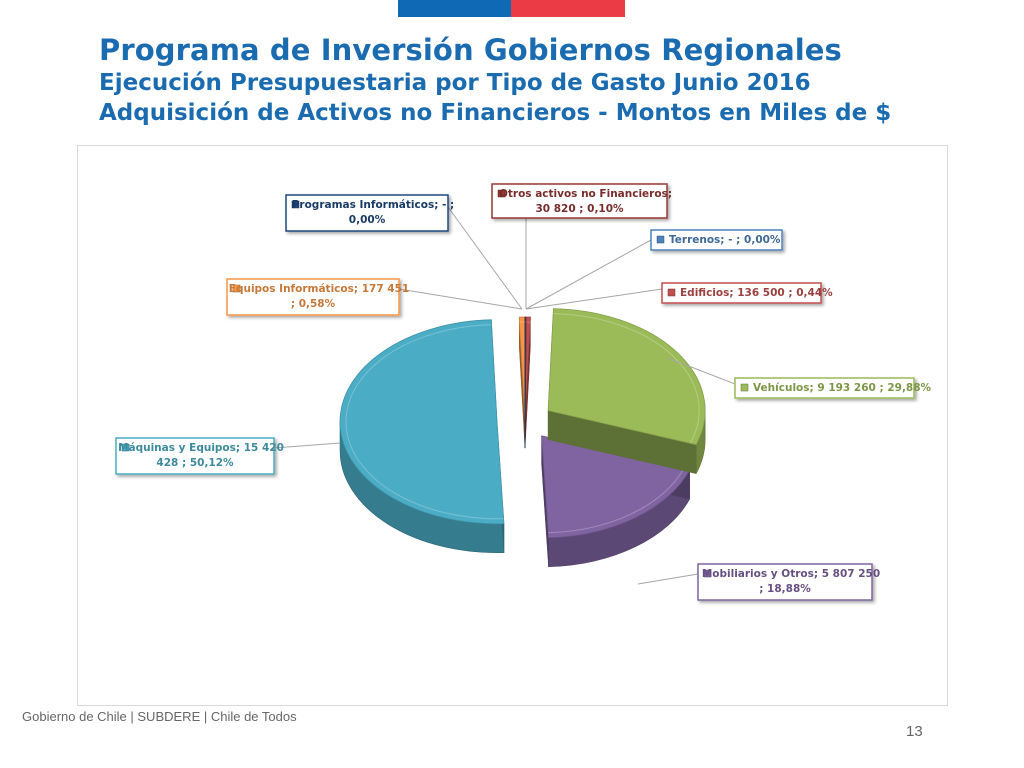  I want to click on pie-slice-veh-culos, so click(626, 391).